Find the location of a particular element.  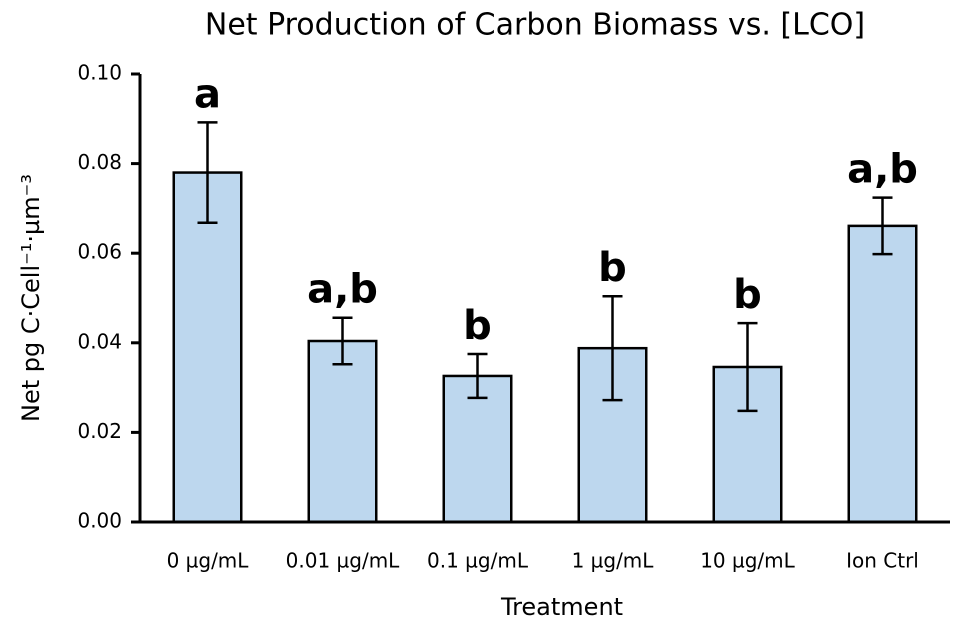

x-tick-label: 0 µg/mL is located at coordinates (208, 561).